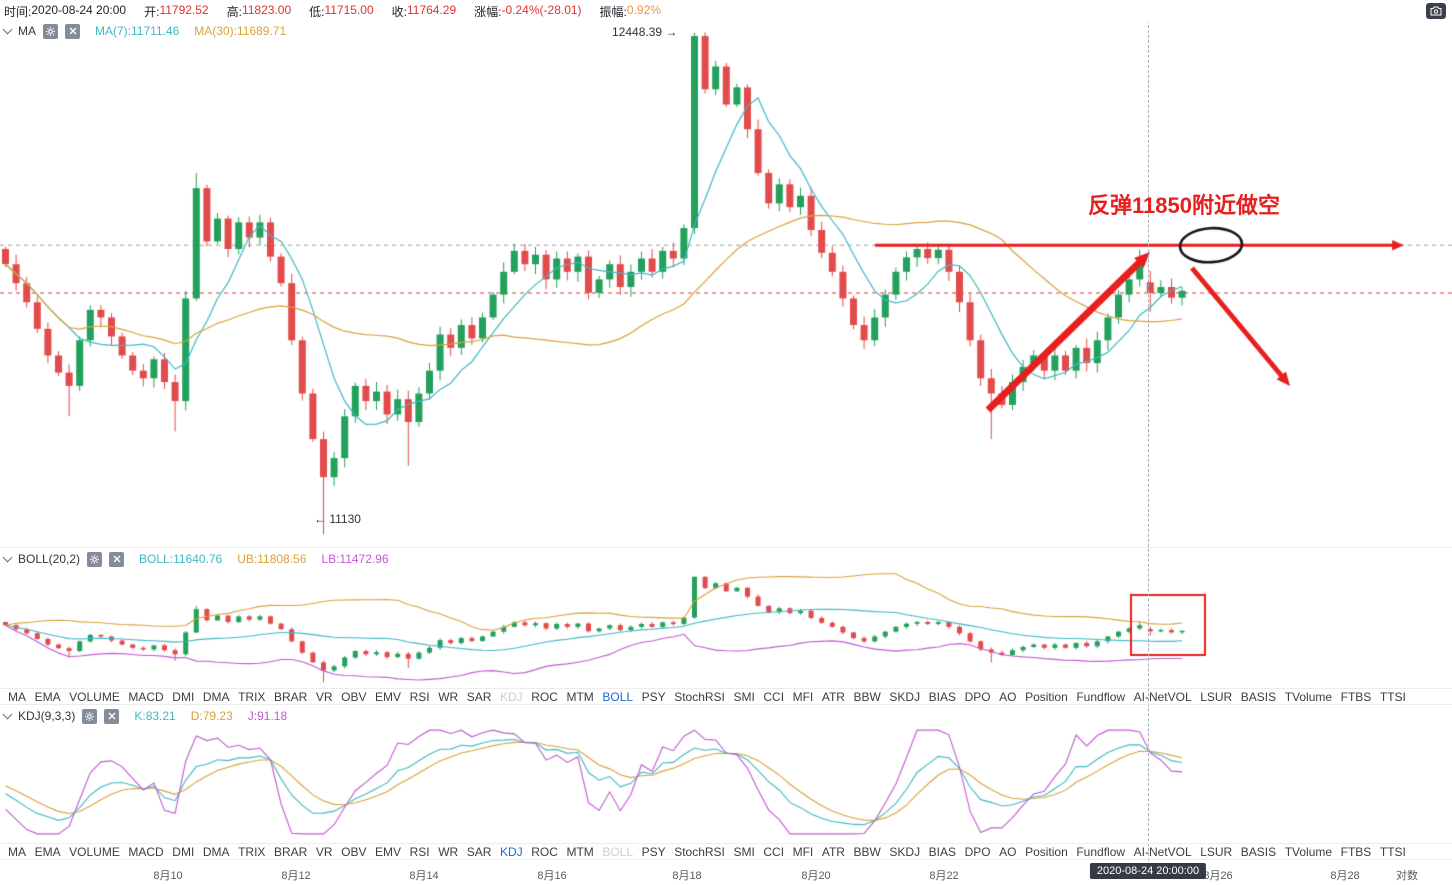 Image resolution: width=1452 pixels, height=885 pixels. What do you see at coordinates (726, 629) in the screenshot?
I see `boll-chart-canvas` at bounding box center [726, 629].